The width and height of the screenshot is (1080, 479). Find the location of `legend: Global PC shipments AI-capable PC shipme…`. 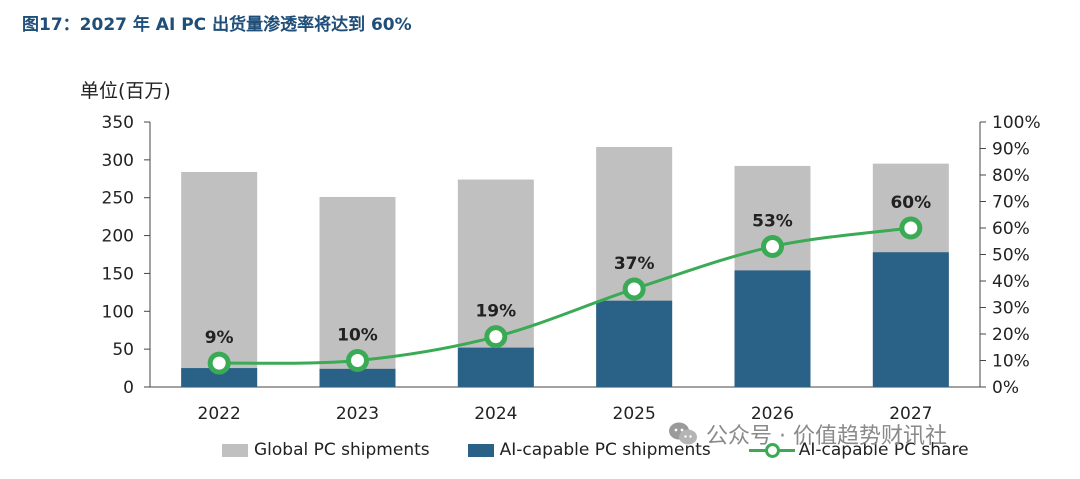

legend: Global PC shipments AI-capable PC shipme… is located at coordinates (614, 450).